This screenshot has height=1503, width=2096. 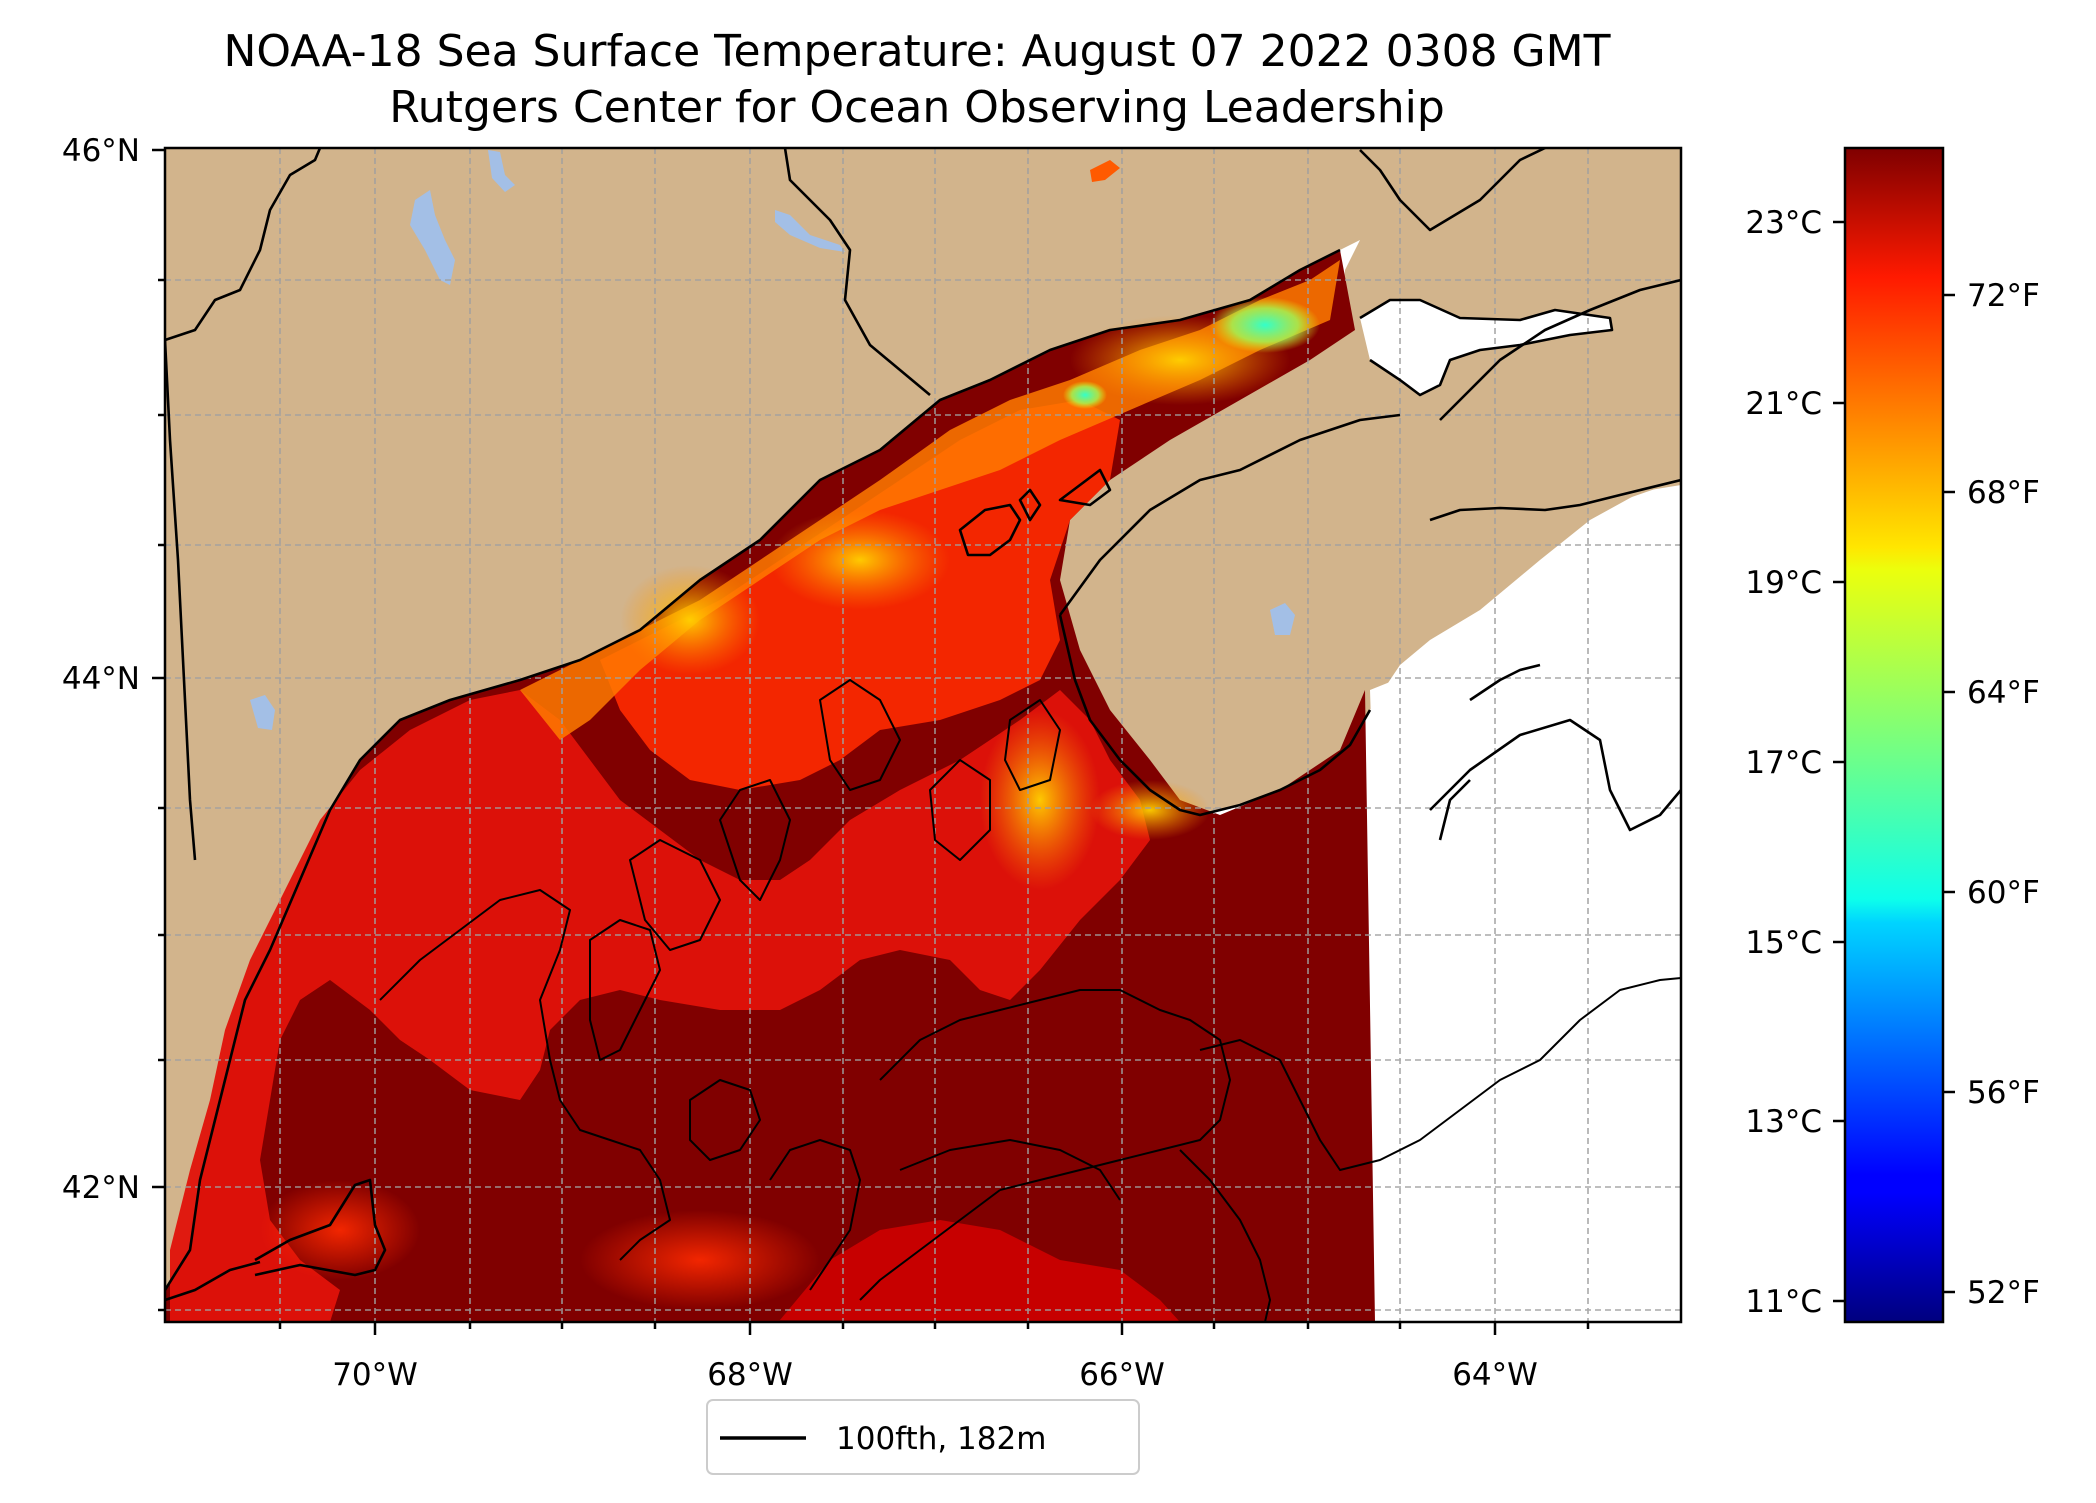 What do you see at coordinates (980, 1271) in the screenshot?
I see `sst-warm-south` at bounding box center [980, 1271].